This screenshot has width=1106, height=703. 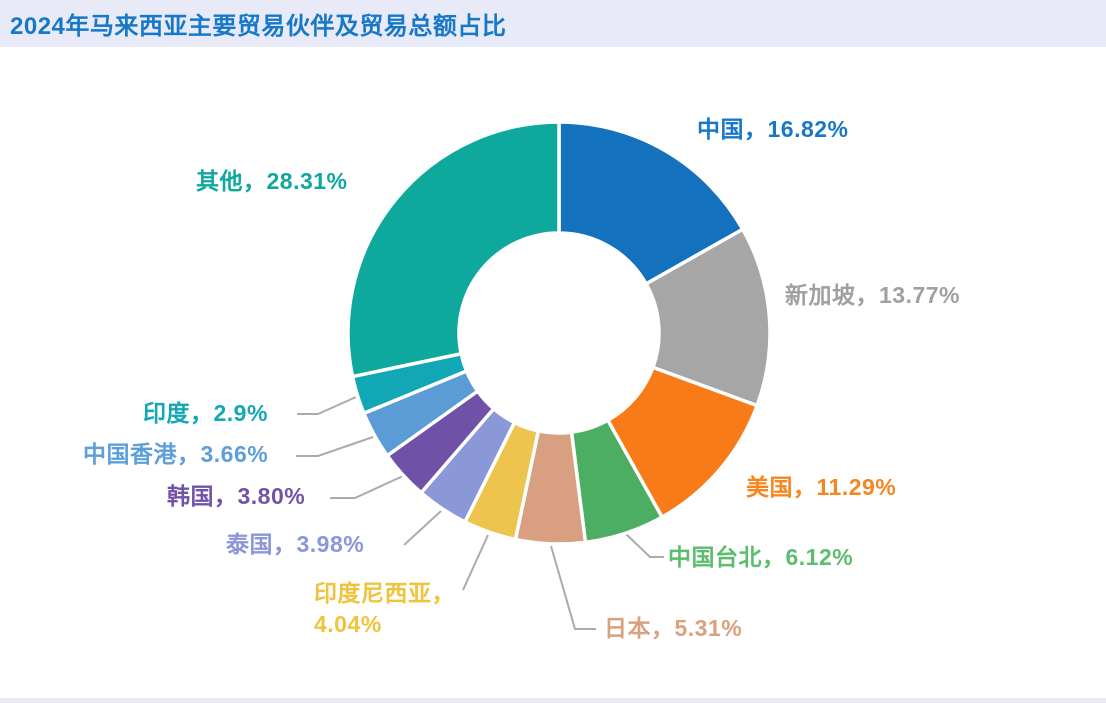 I want to click on slice-label-others: 其他，28.31%, so click(x=272, y=181).